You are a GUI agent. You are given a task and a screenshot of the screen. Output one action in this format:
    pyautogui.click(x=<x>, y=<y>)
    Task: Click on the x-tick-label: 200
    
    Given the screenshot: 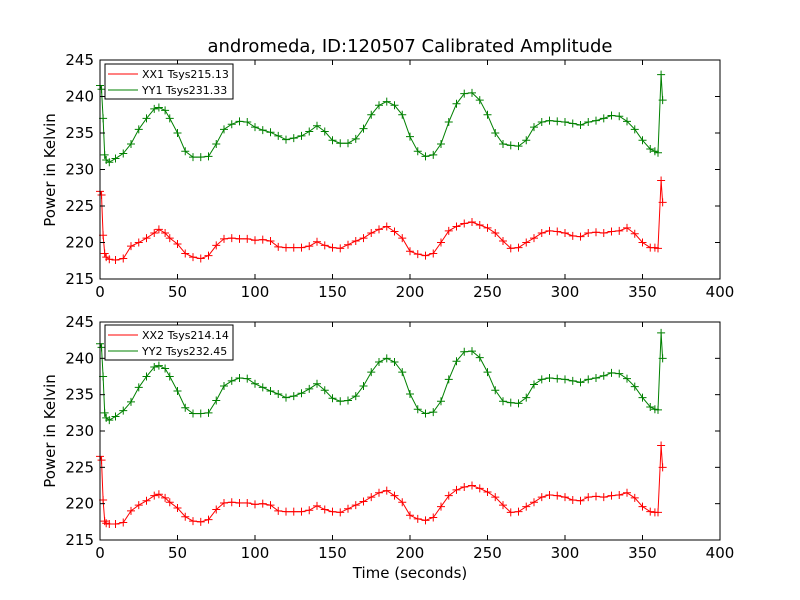 What is the action you would take?
    pyautogui.click(x=410, y=553)
    